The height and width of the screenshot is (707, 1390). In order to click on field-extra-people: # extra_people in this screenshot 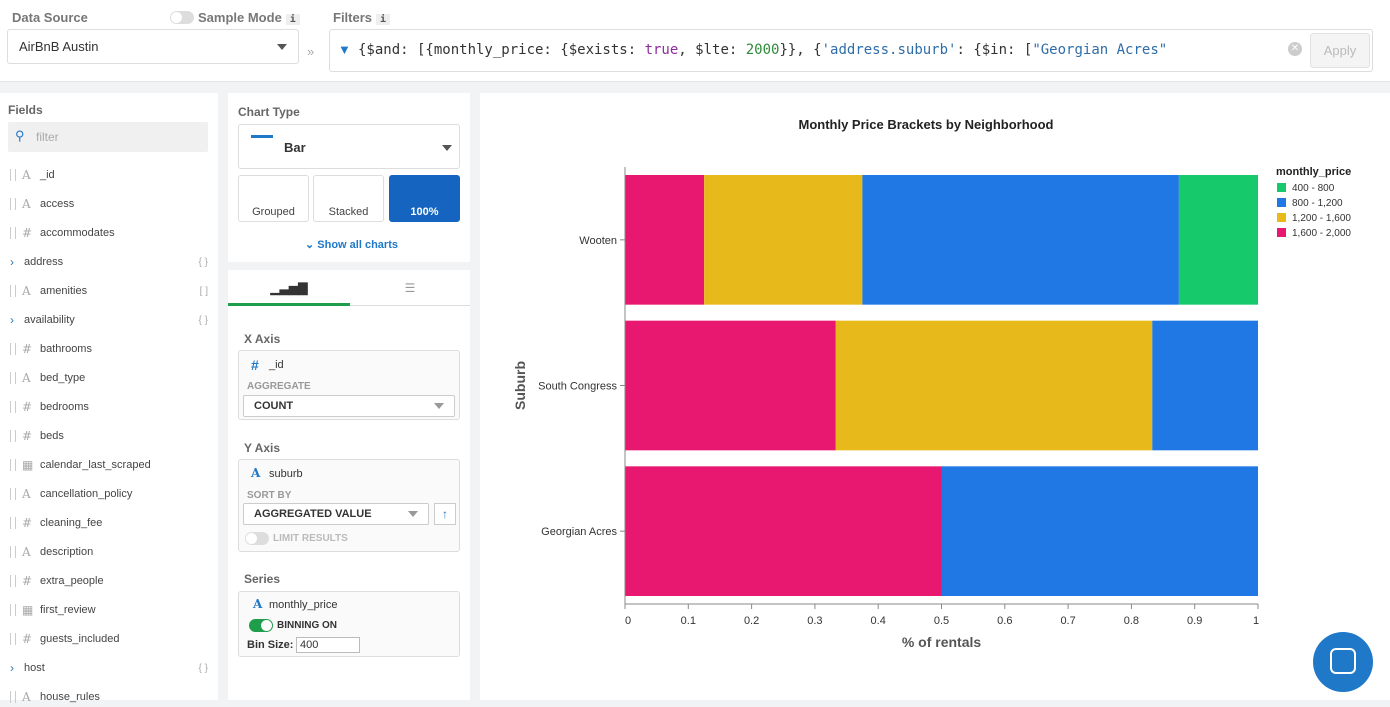, I will do `click(109, 581)`.